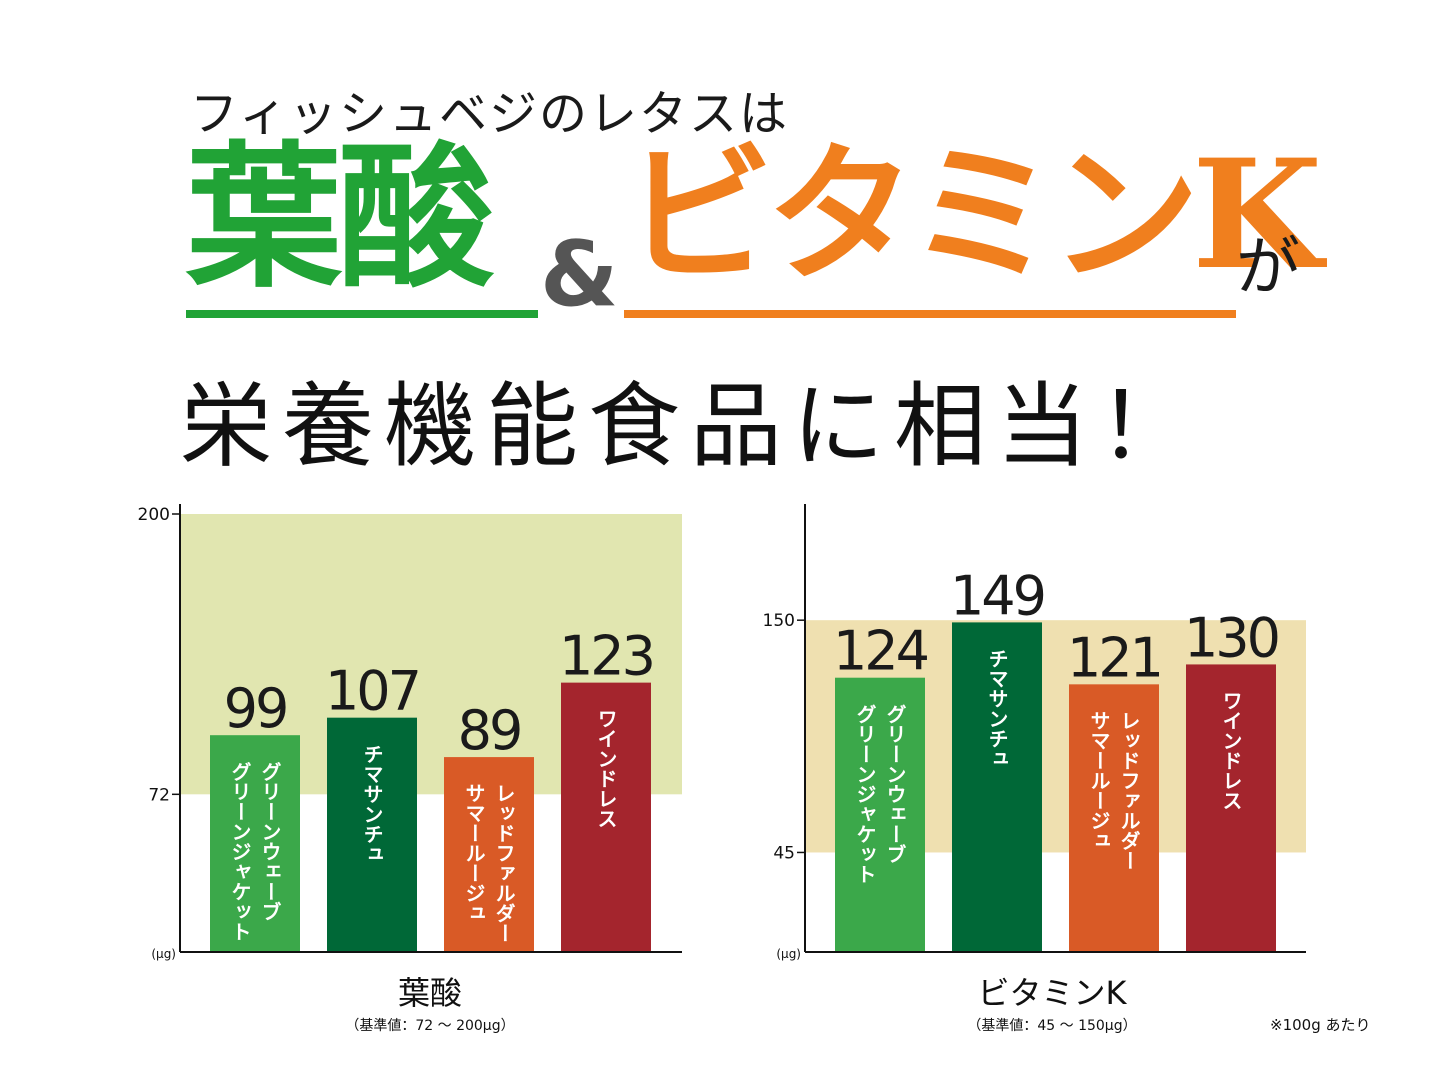 This screenshot has height=1080, width=1440. Describe the element at coordinates (1051, 1025) in the screenshot. I see `chart-subtitle: （基準値：45 ～ 150μg）` at that location.